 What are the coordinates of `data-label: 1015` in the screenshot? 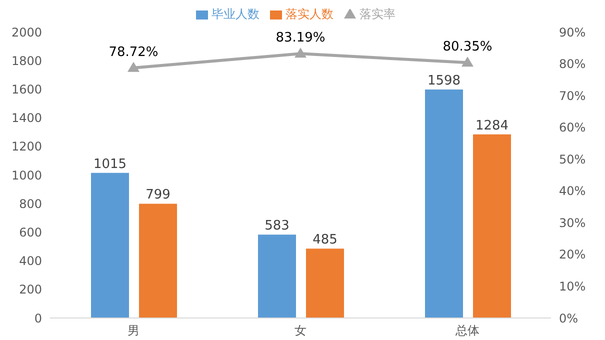 It's located at (110, 164).